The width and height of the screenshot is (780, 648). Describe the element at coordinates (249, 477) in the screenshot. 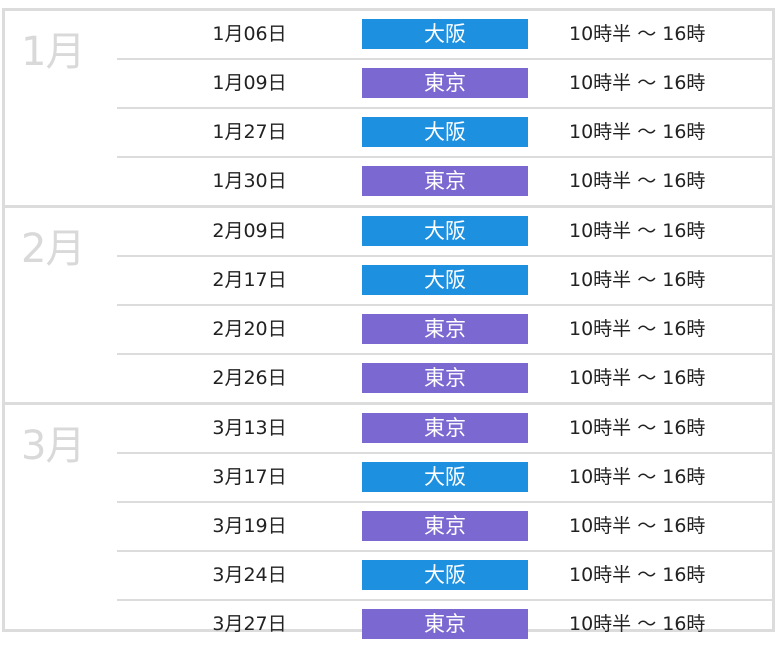

I see `event-date: 3月17日` at that location.